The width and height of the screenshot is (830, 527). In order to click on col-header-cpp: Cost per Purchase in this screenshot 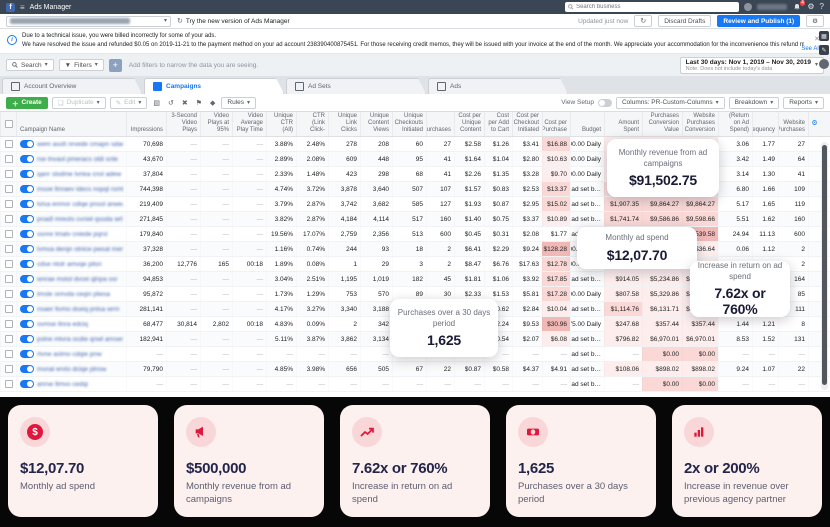, I will do `click(556, 124)`.